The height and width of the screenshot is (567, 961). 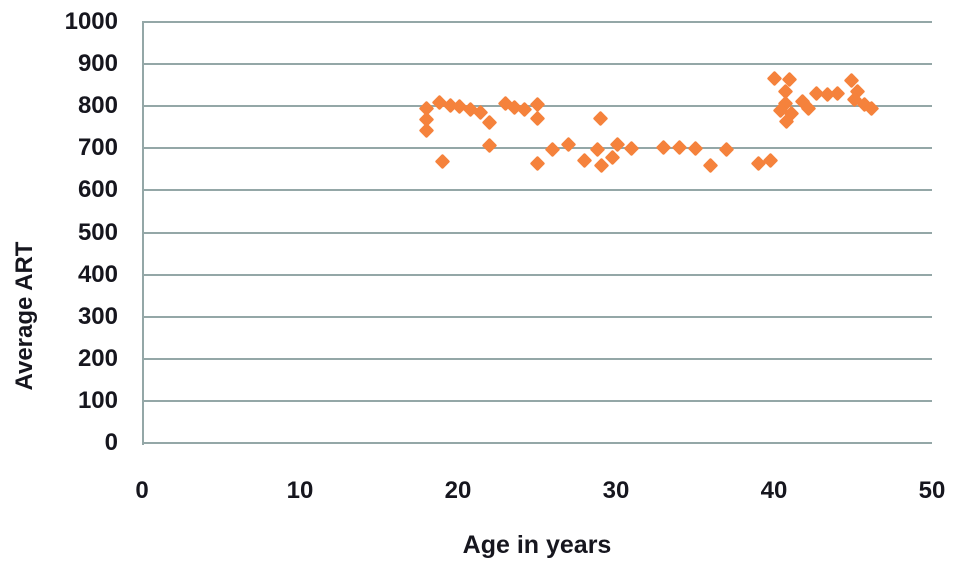 I want to click on y-tick-label: 300, so click(x=97, y=316).